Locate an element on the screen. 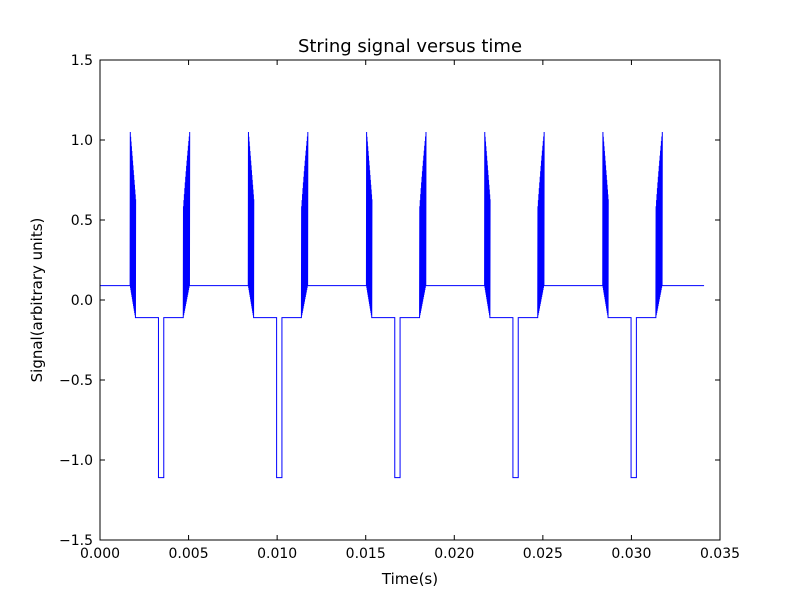 This screenshot has height=600, width=800. y-tick-label: 0.0 is located at coordinates (82, 301).